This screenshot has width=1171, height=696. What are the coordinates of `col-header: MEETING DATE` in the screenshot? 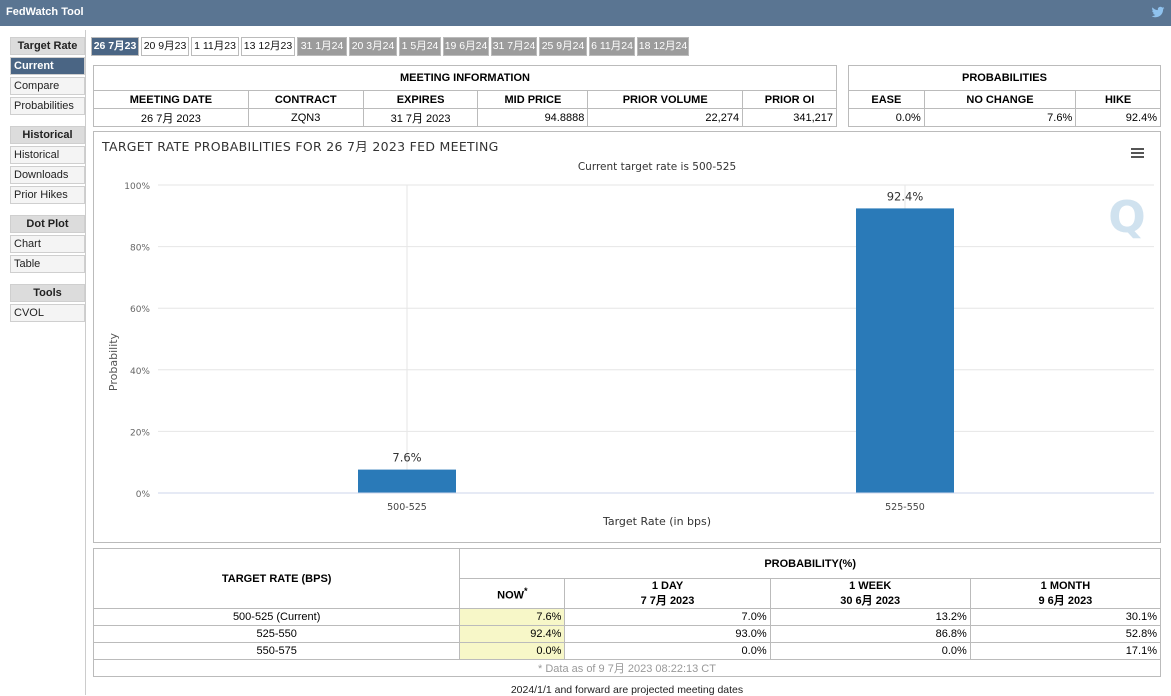 It's located at (171, 99).